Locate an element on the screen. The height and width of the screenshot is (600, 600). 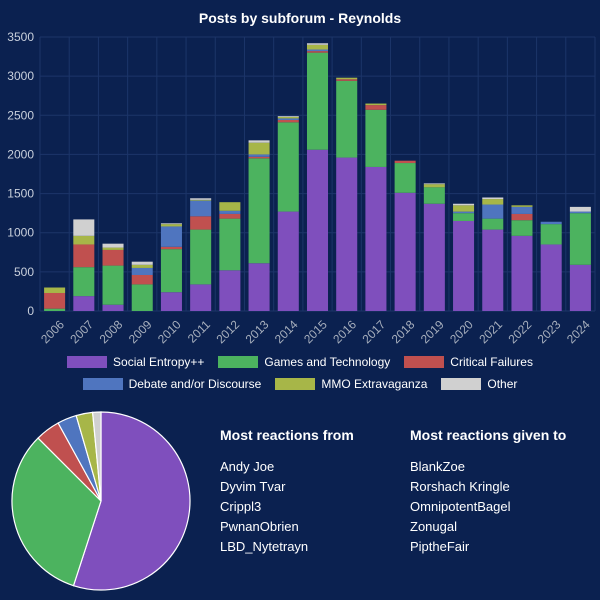
legend-item-social-entropy: Social Entropy++ is located at coordinates (135, 362).